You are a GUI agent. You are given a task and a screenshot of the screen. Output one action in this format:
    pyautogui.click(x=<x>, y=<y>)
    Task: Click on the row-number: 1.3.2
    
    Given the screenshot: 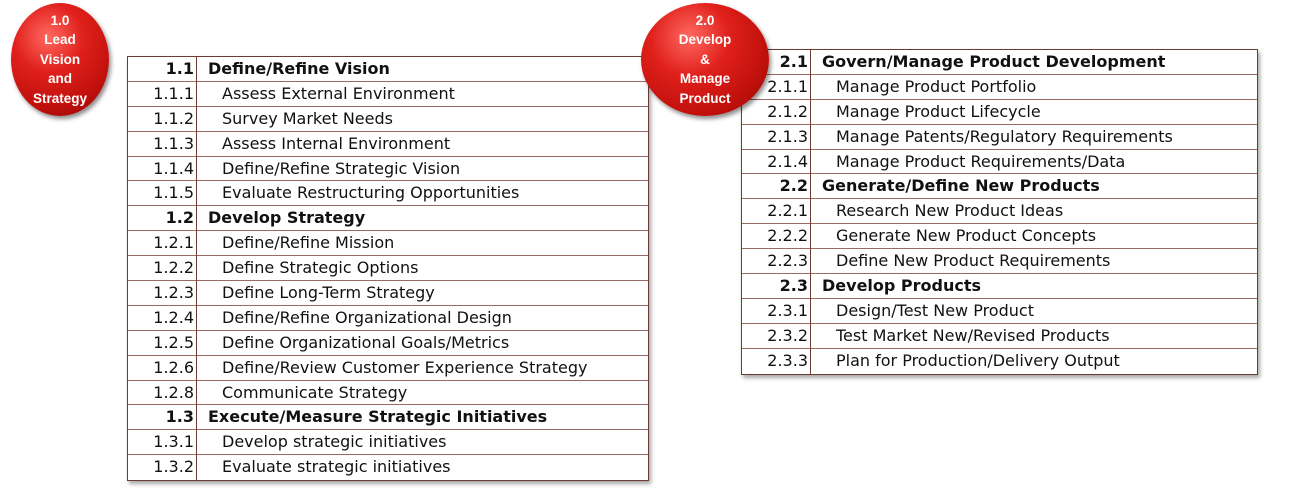 What is the action you would take?
    pyautogui.click(x=173, y=467)
    